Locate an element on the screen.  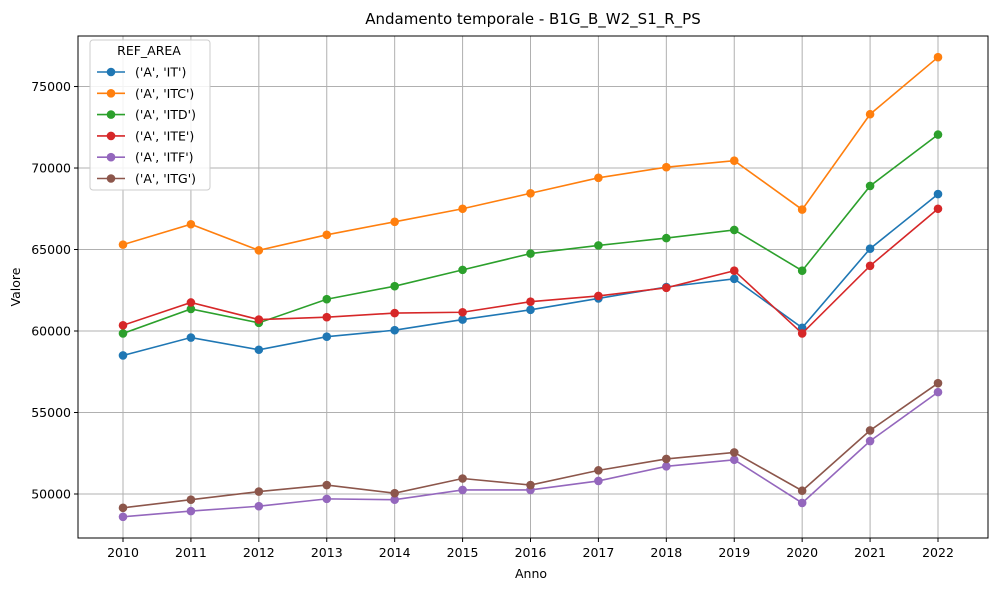
legend-item: ('A', 'ITG') is located at coordinates (146, 178).